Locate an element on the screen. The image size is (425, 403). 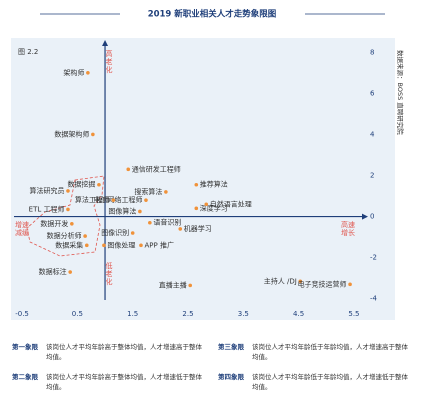
point-label: 自然语言处理 is located at coordinates (231, 203).